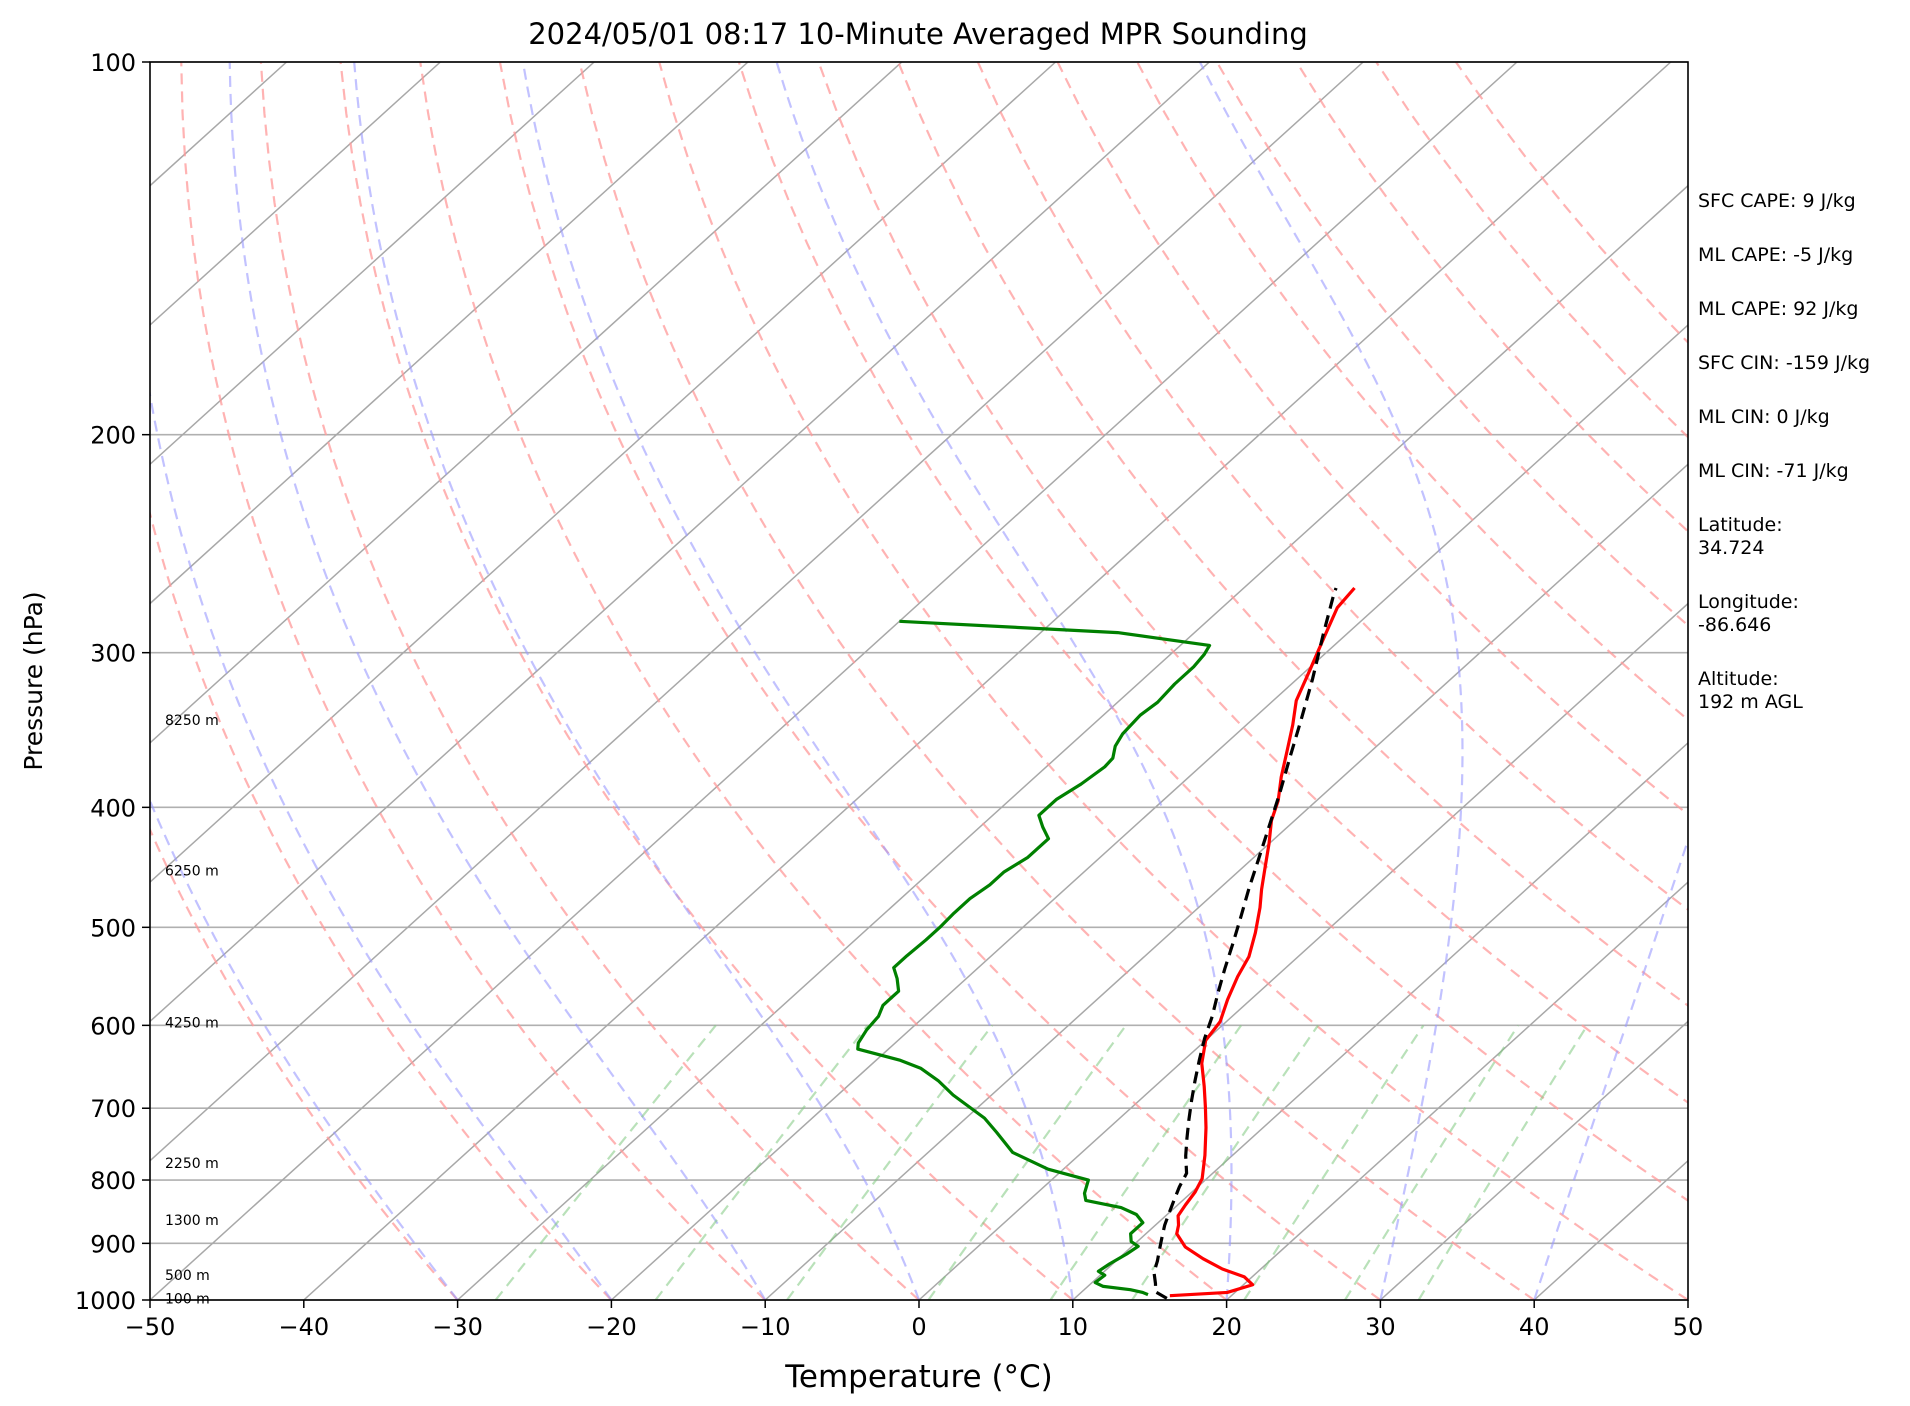 The width and height of the screenshot is (1910, 1406). I want to click on stat-latitude-label: Latitude:, so click(1740, 525).